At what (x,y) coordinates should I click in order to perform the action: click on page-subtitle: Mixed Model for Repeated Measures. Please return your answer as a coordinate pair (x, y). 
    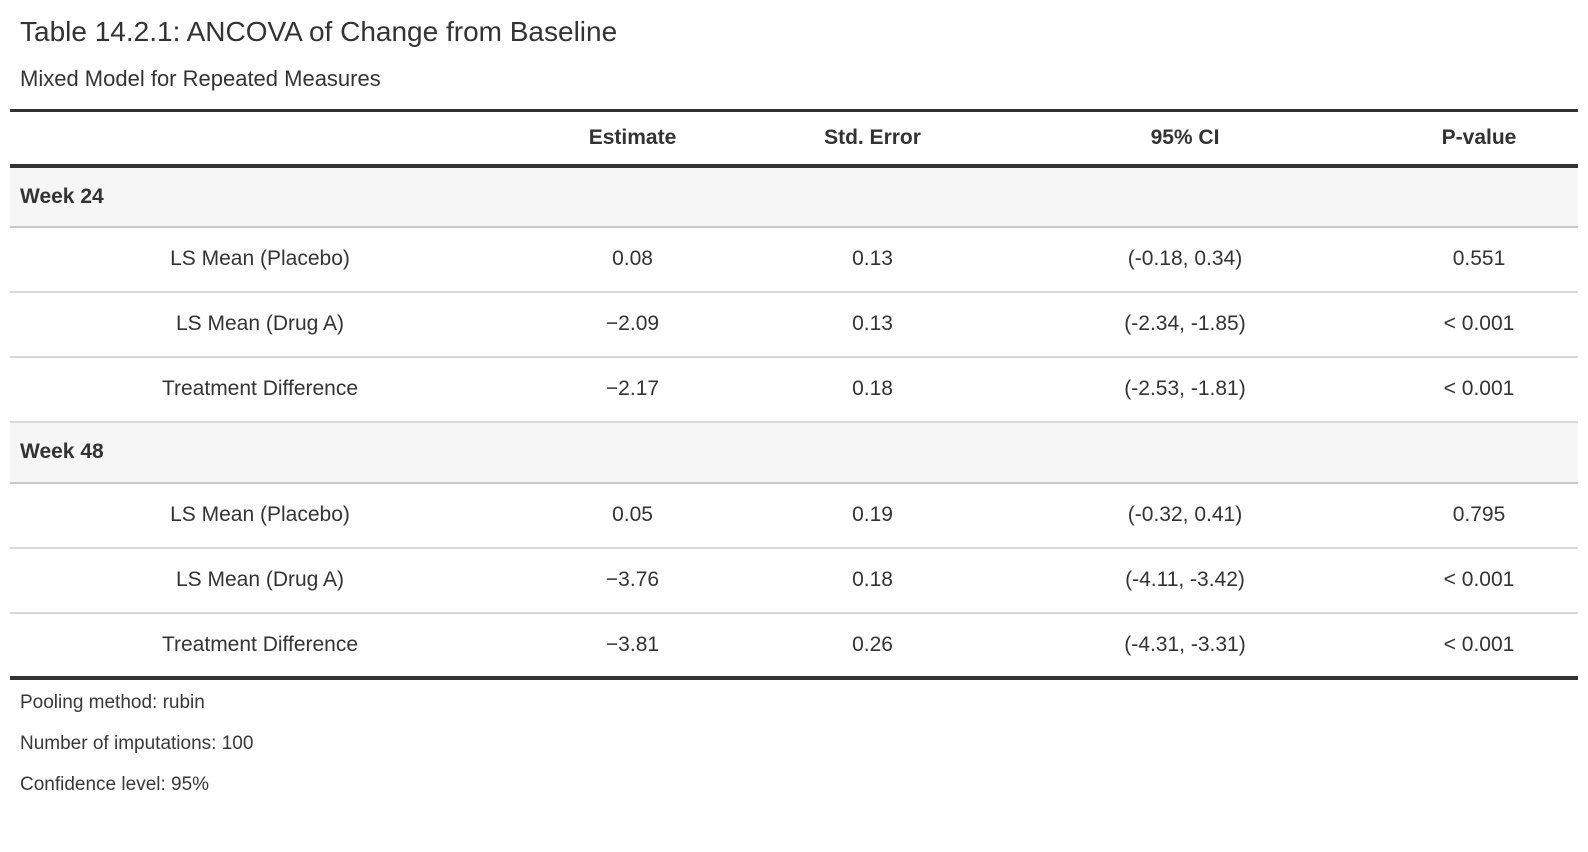
    Looking at the image, I should click on (200, 78).